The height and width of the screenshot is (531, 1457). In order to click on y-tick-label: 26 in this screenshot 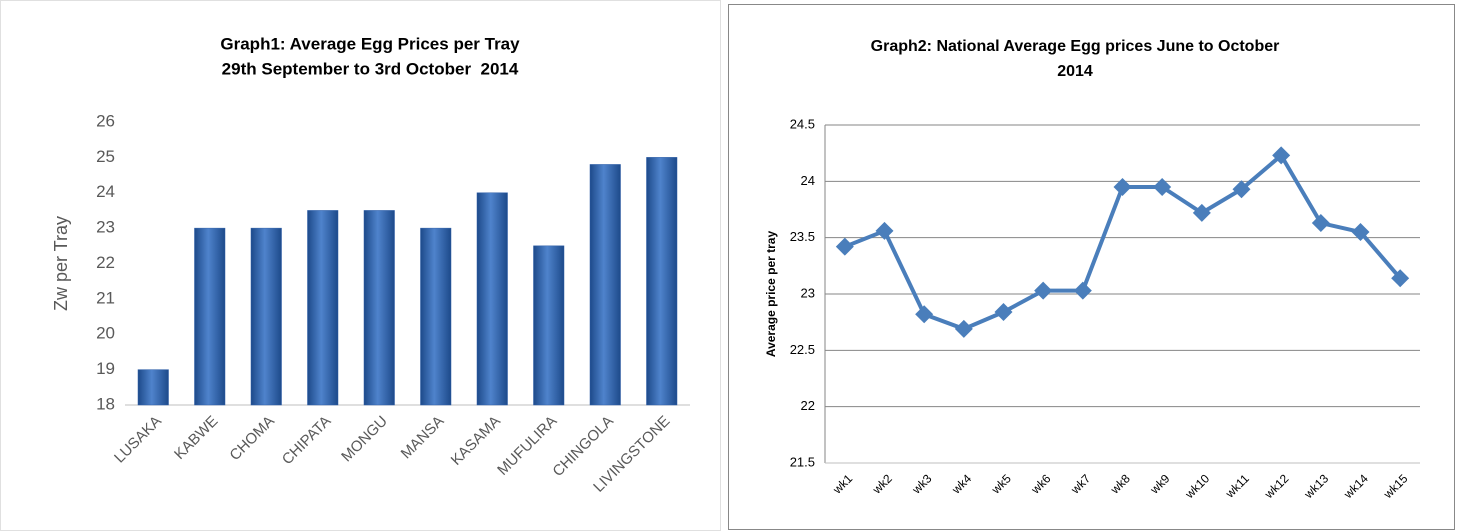, I will do `click(105, 120)`.